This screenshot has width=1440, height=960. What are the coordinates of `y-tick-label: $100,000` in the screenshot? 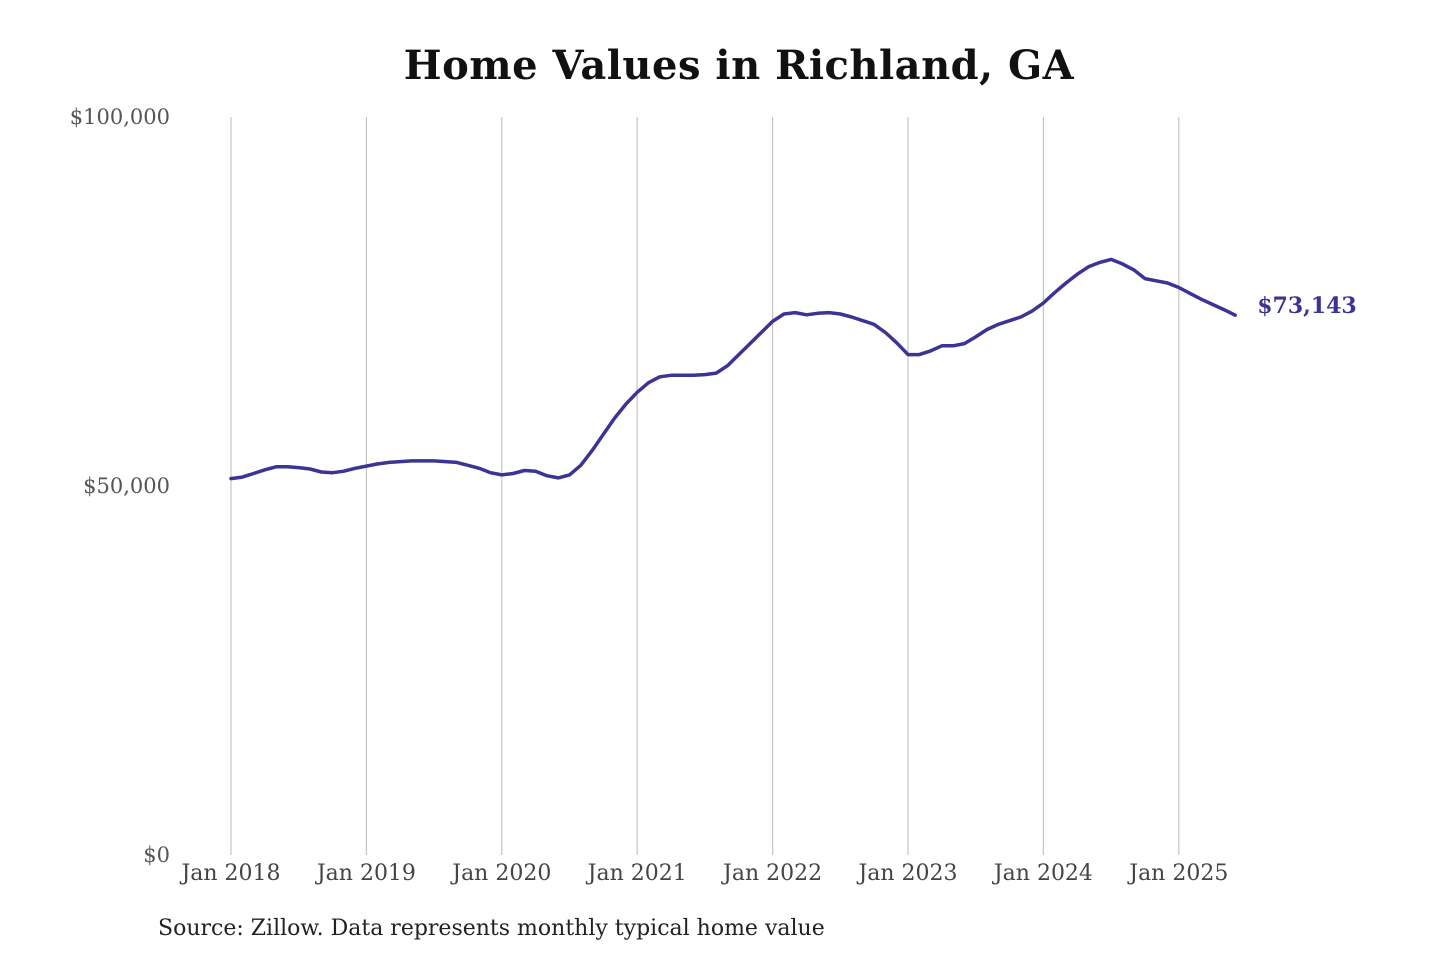 It's located at (120, 117).